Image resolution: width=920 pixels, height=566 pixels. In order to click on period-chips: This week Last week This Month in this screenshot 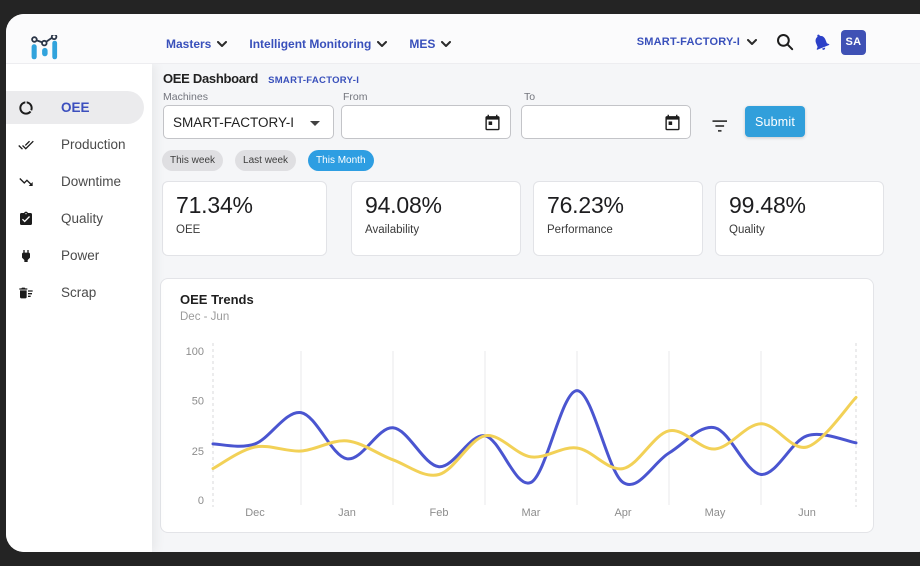, I will do `click(268, 160)`.